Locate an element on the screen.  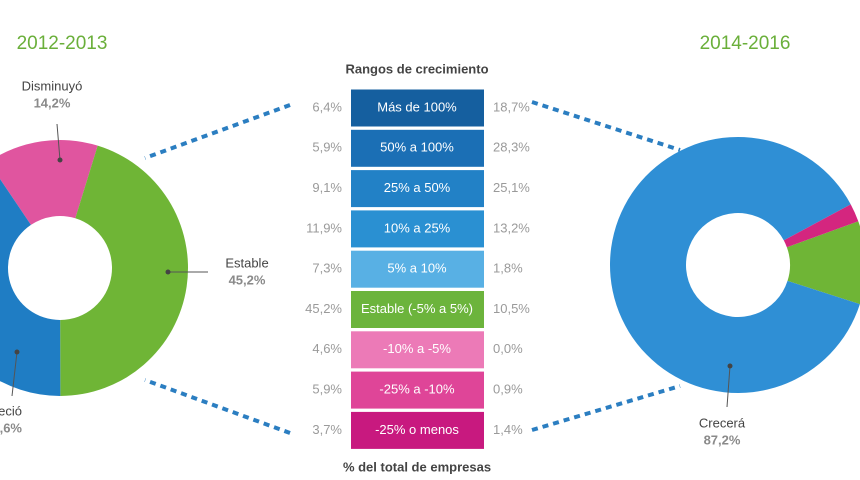
chart-title: 2012-2013 is located at coordinates (62, 43).